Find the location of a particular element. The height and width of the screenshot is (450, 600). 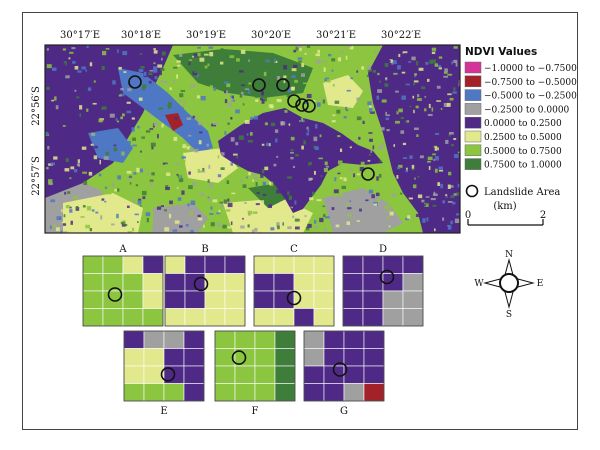

scale-start: 0 is located at coordinates (468, 215).